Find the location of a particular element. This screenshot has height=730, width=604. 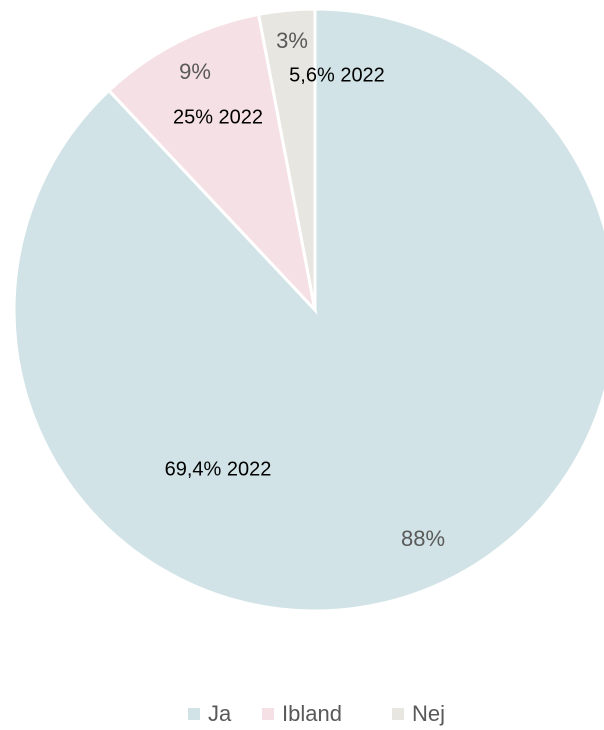

data-label: 88% is located at coordinates (423, 538).